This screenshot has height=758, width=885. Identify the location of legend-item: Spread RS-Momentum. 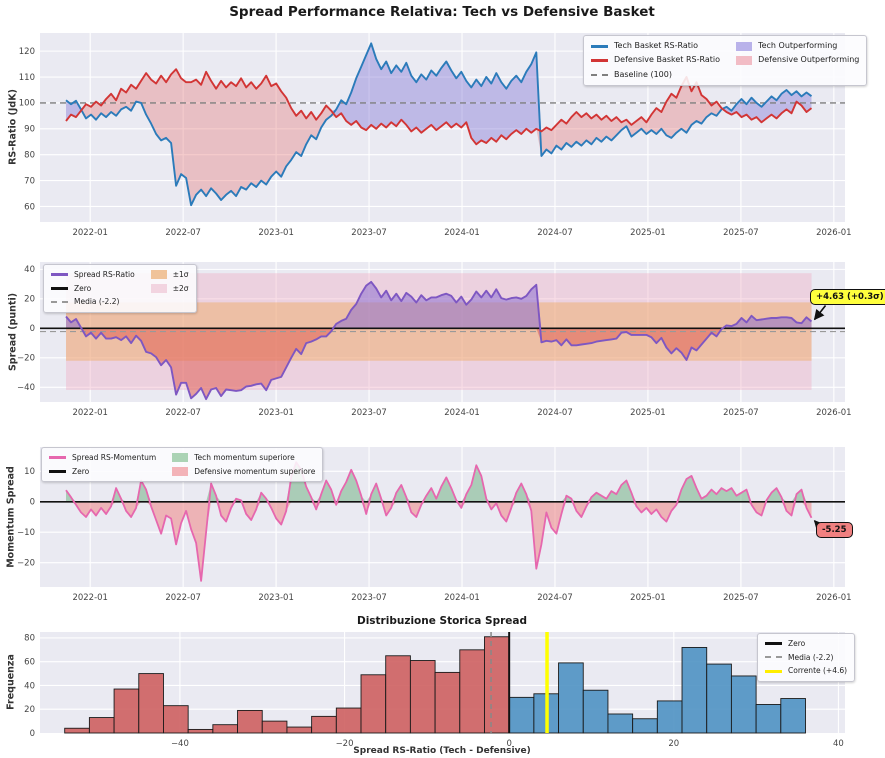
(102, 458).